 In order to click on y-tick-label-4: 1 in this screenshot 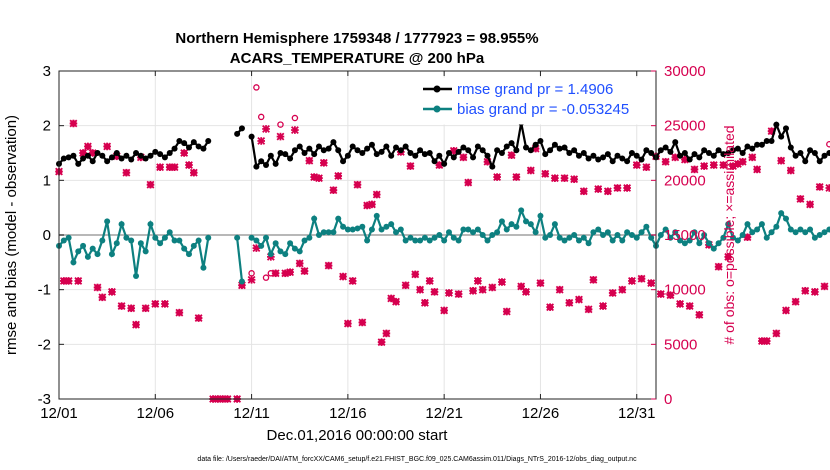, I will do `click(47, 180)`.